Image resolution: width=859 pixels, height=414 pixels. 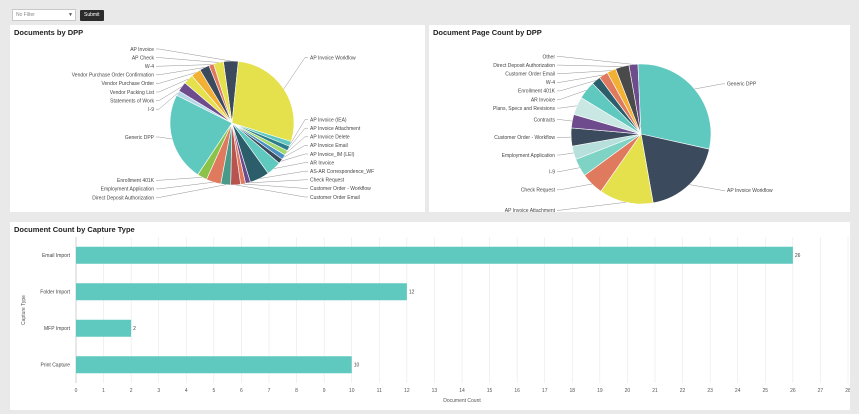 I want to click on pie-slice-label: Employment Application, so click(x=128, y=190).